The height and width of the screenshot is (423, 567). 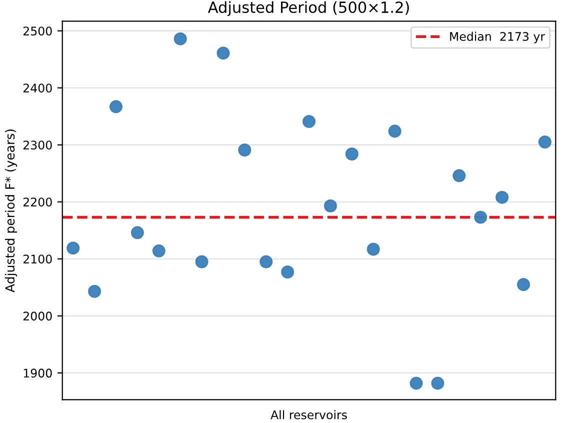 What do you see at coordinates (37, 202) in the screenshot?
I see `y-tick-label: 2200` at bounding box center [37, 202].